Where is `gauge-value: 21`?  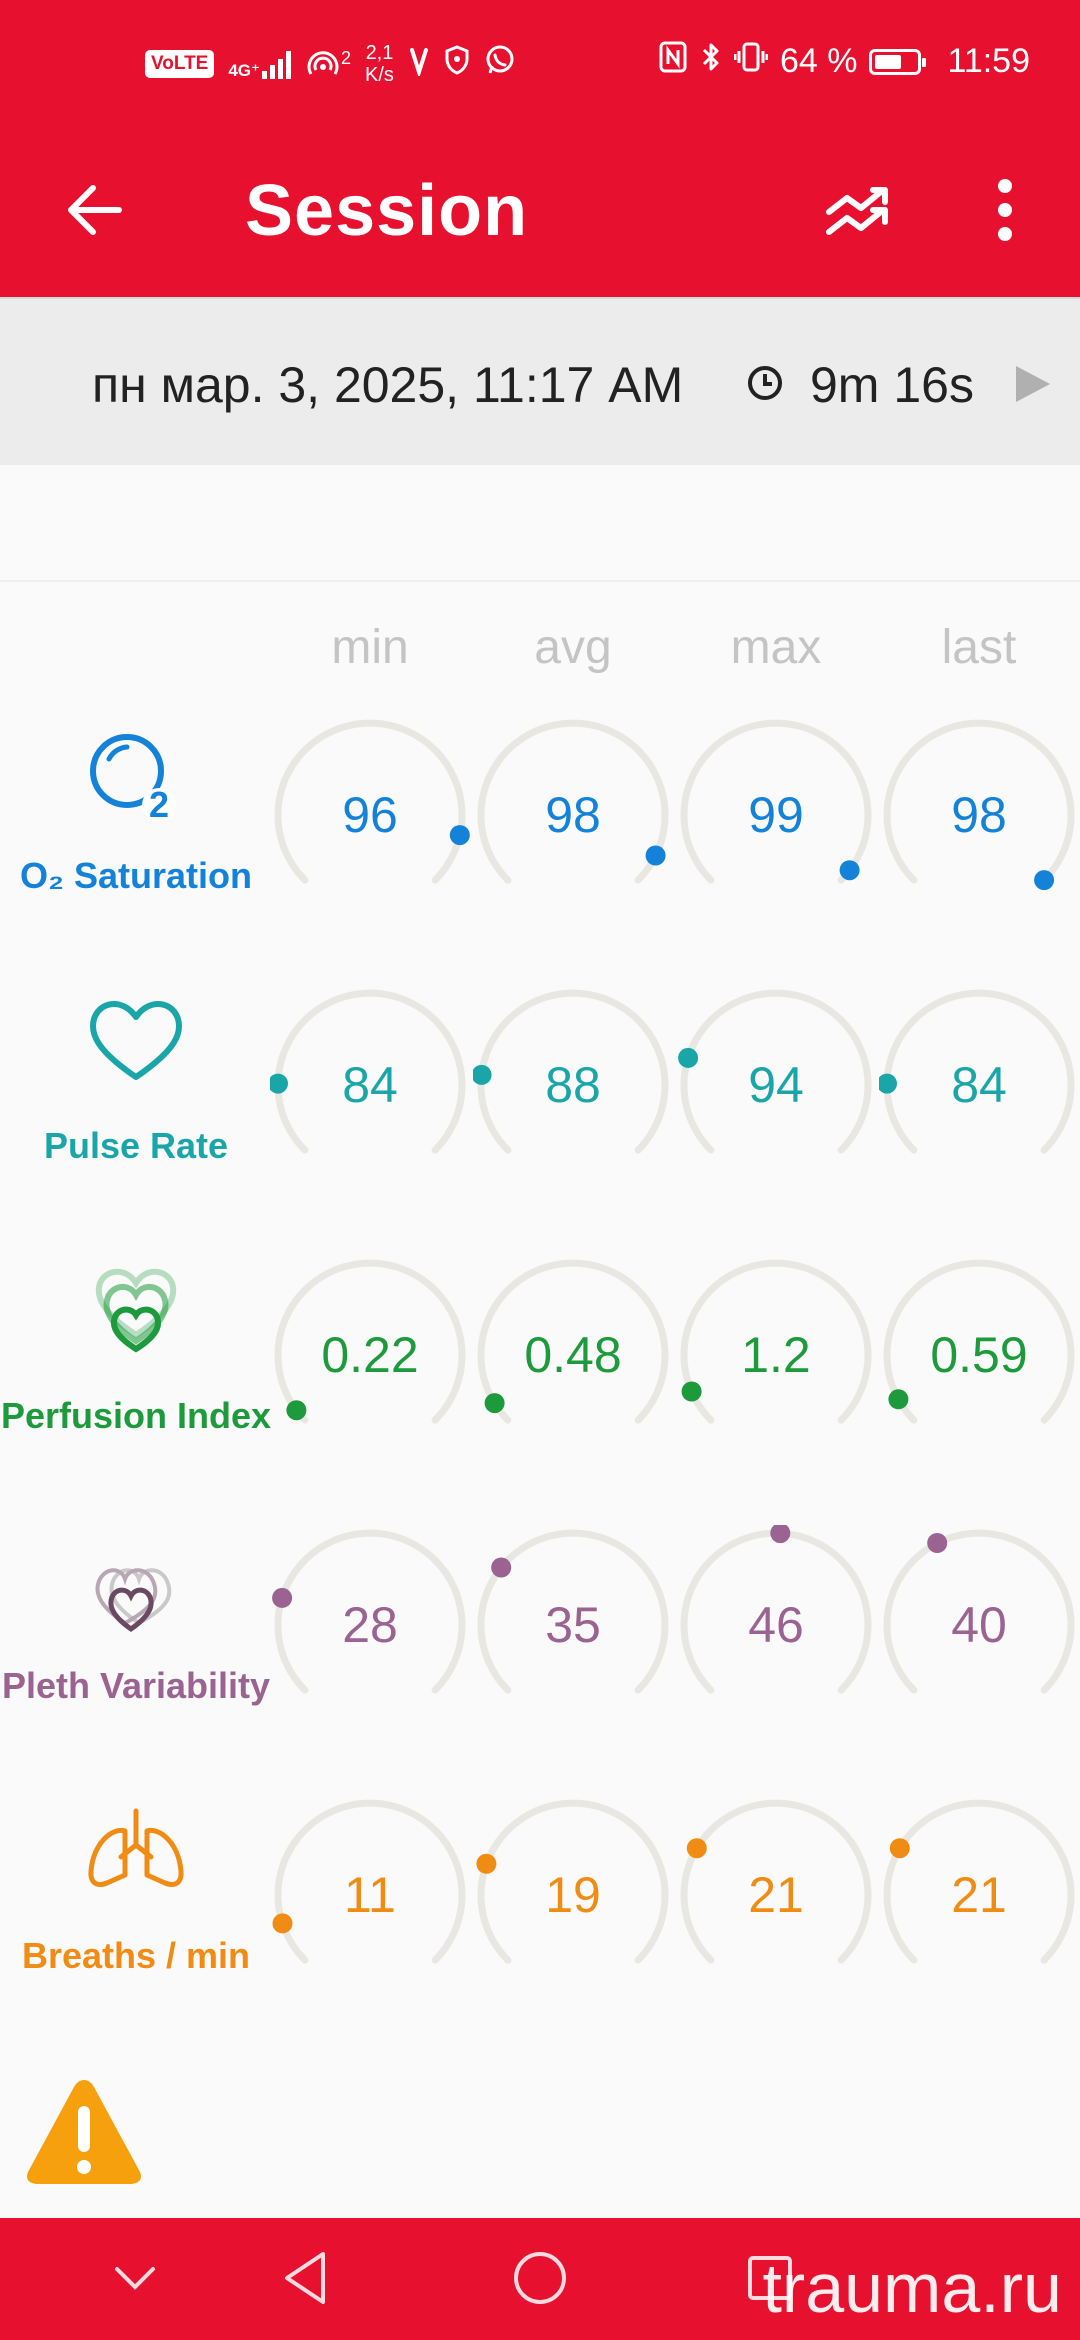 gauge-value: 21 is located at coordinates (979, 1895).